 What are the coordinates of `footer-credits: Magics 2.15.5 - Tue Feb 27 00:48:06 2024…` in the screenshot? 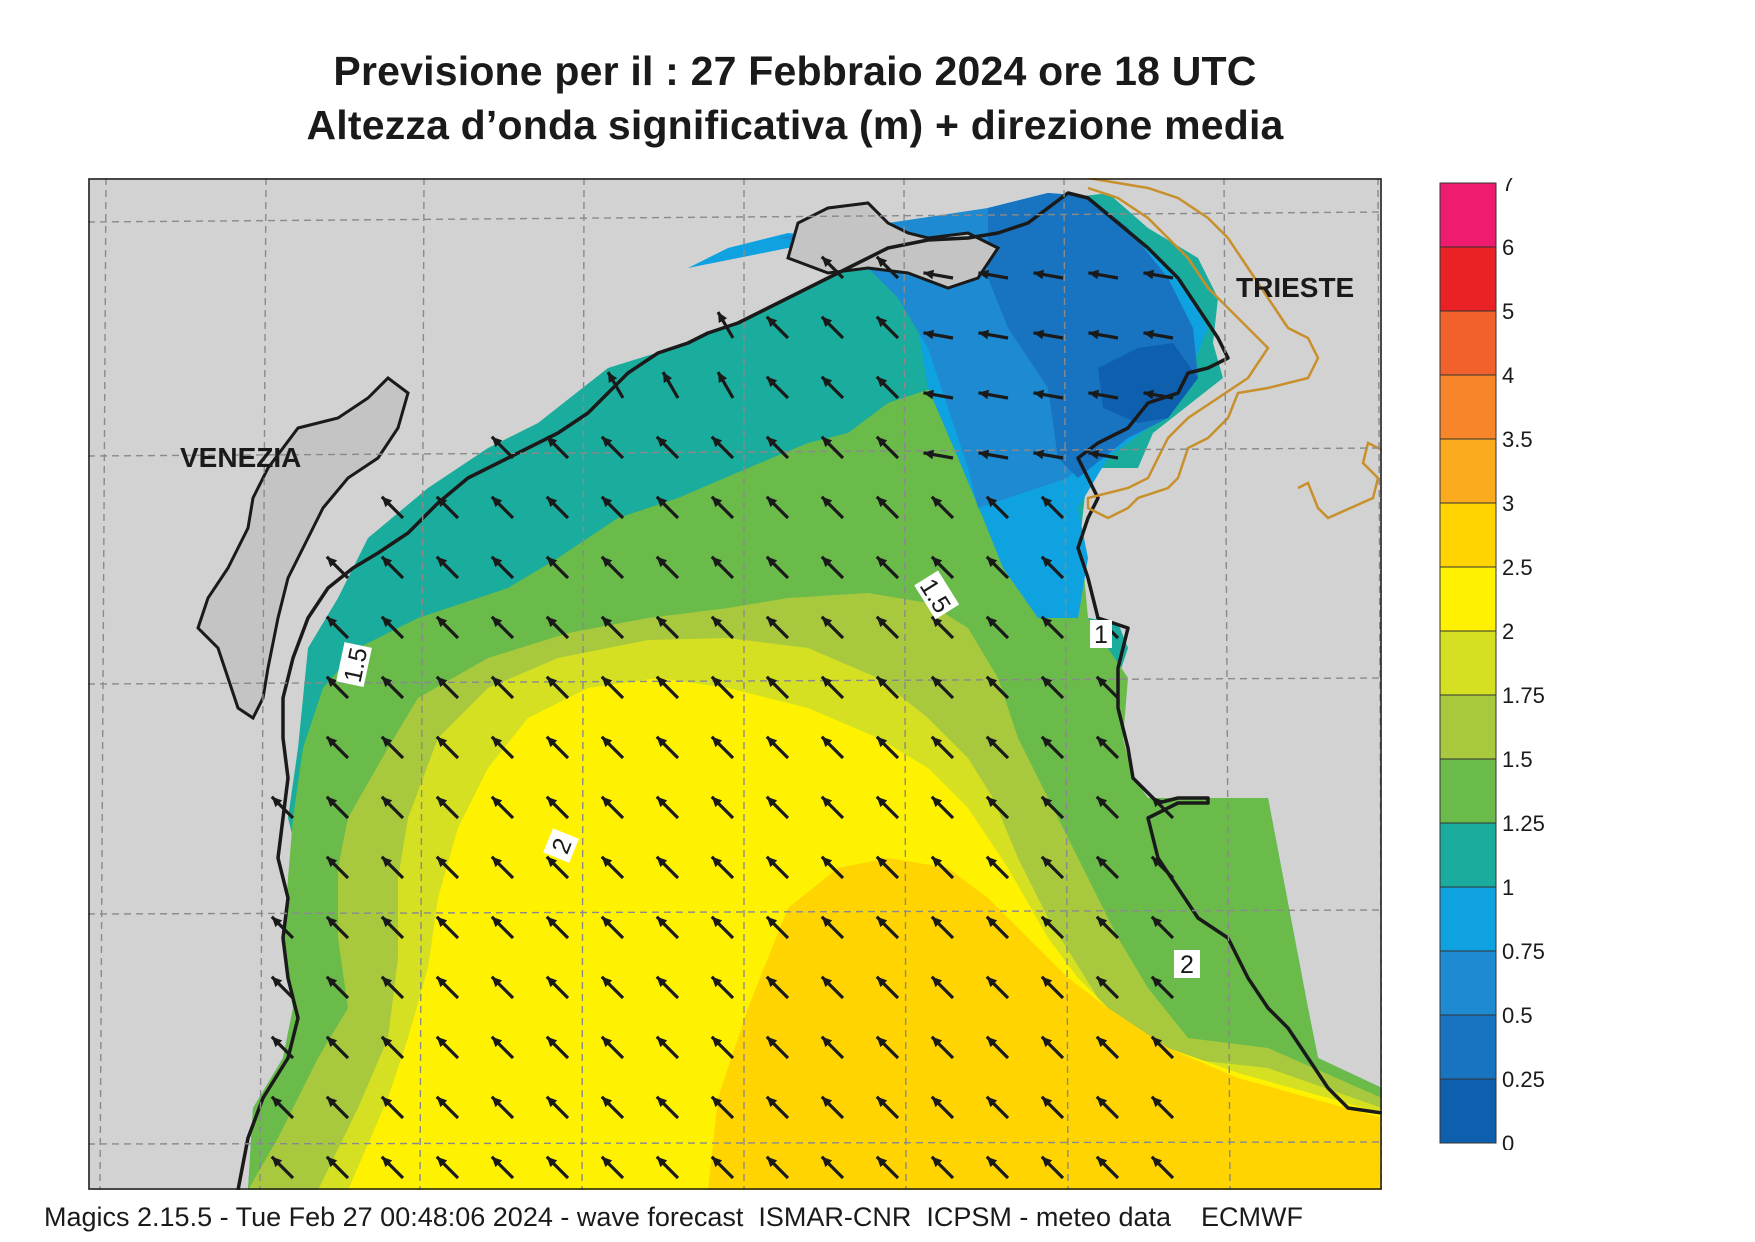 It's located at (673, 1217).